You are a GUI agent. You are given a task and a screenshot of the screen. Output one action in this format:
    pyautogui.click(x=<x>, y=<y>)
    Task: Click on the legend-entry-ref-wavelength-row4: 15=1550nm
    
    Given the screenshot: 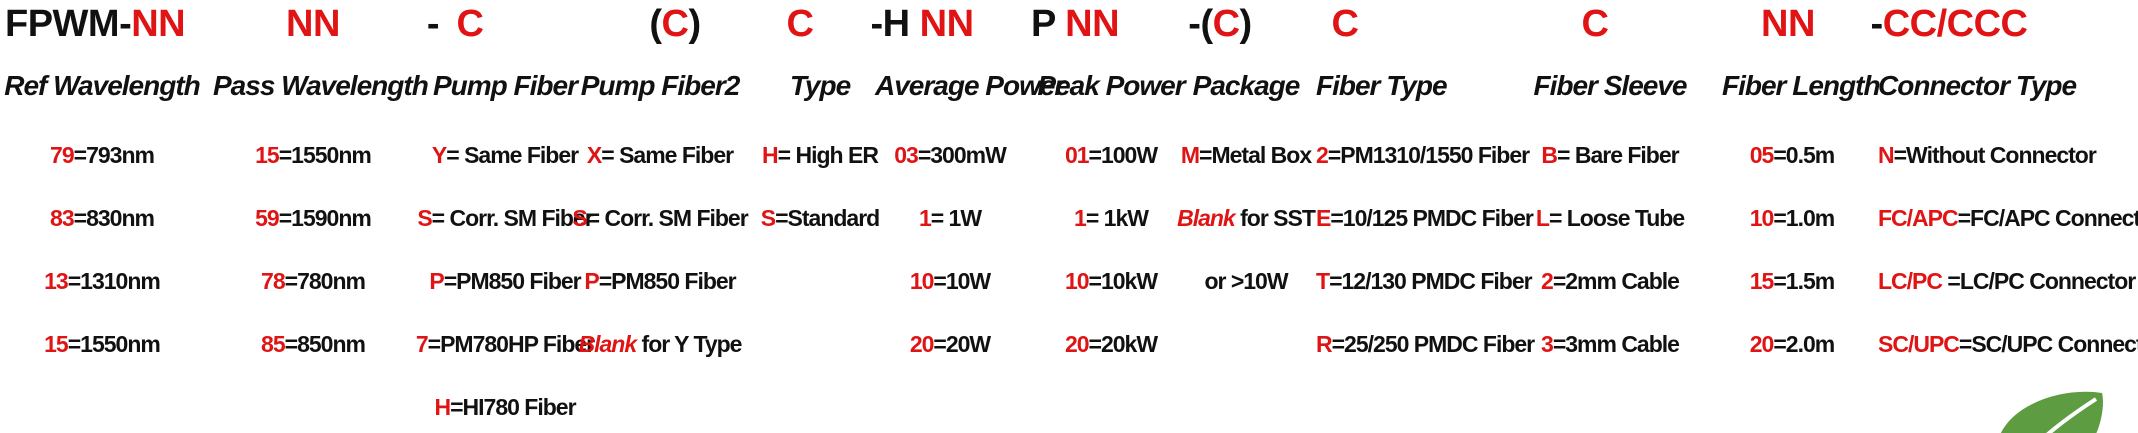 What is the action you would take?
    pyautogui.click(x=102, y=344)
    